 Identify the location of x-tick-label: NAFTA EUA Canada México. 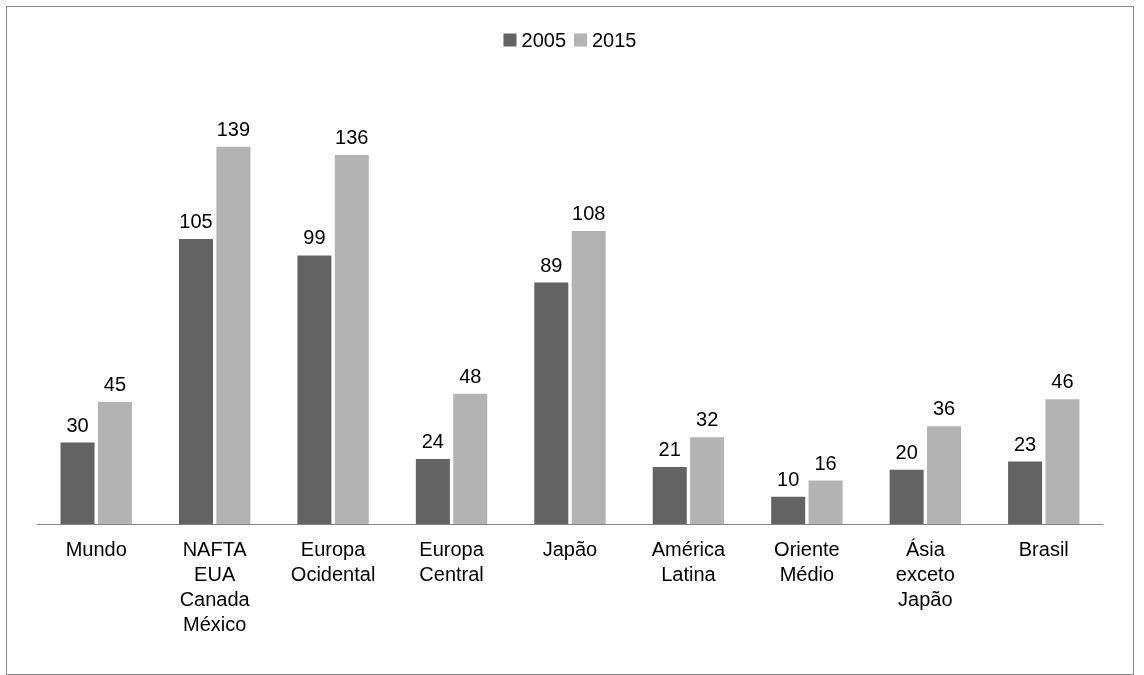
(215, 586).